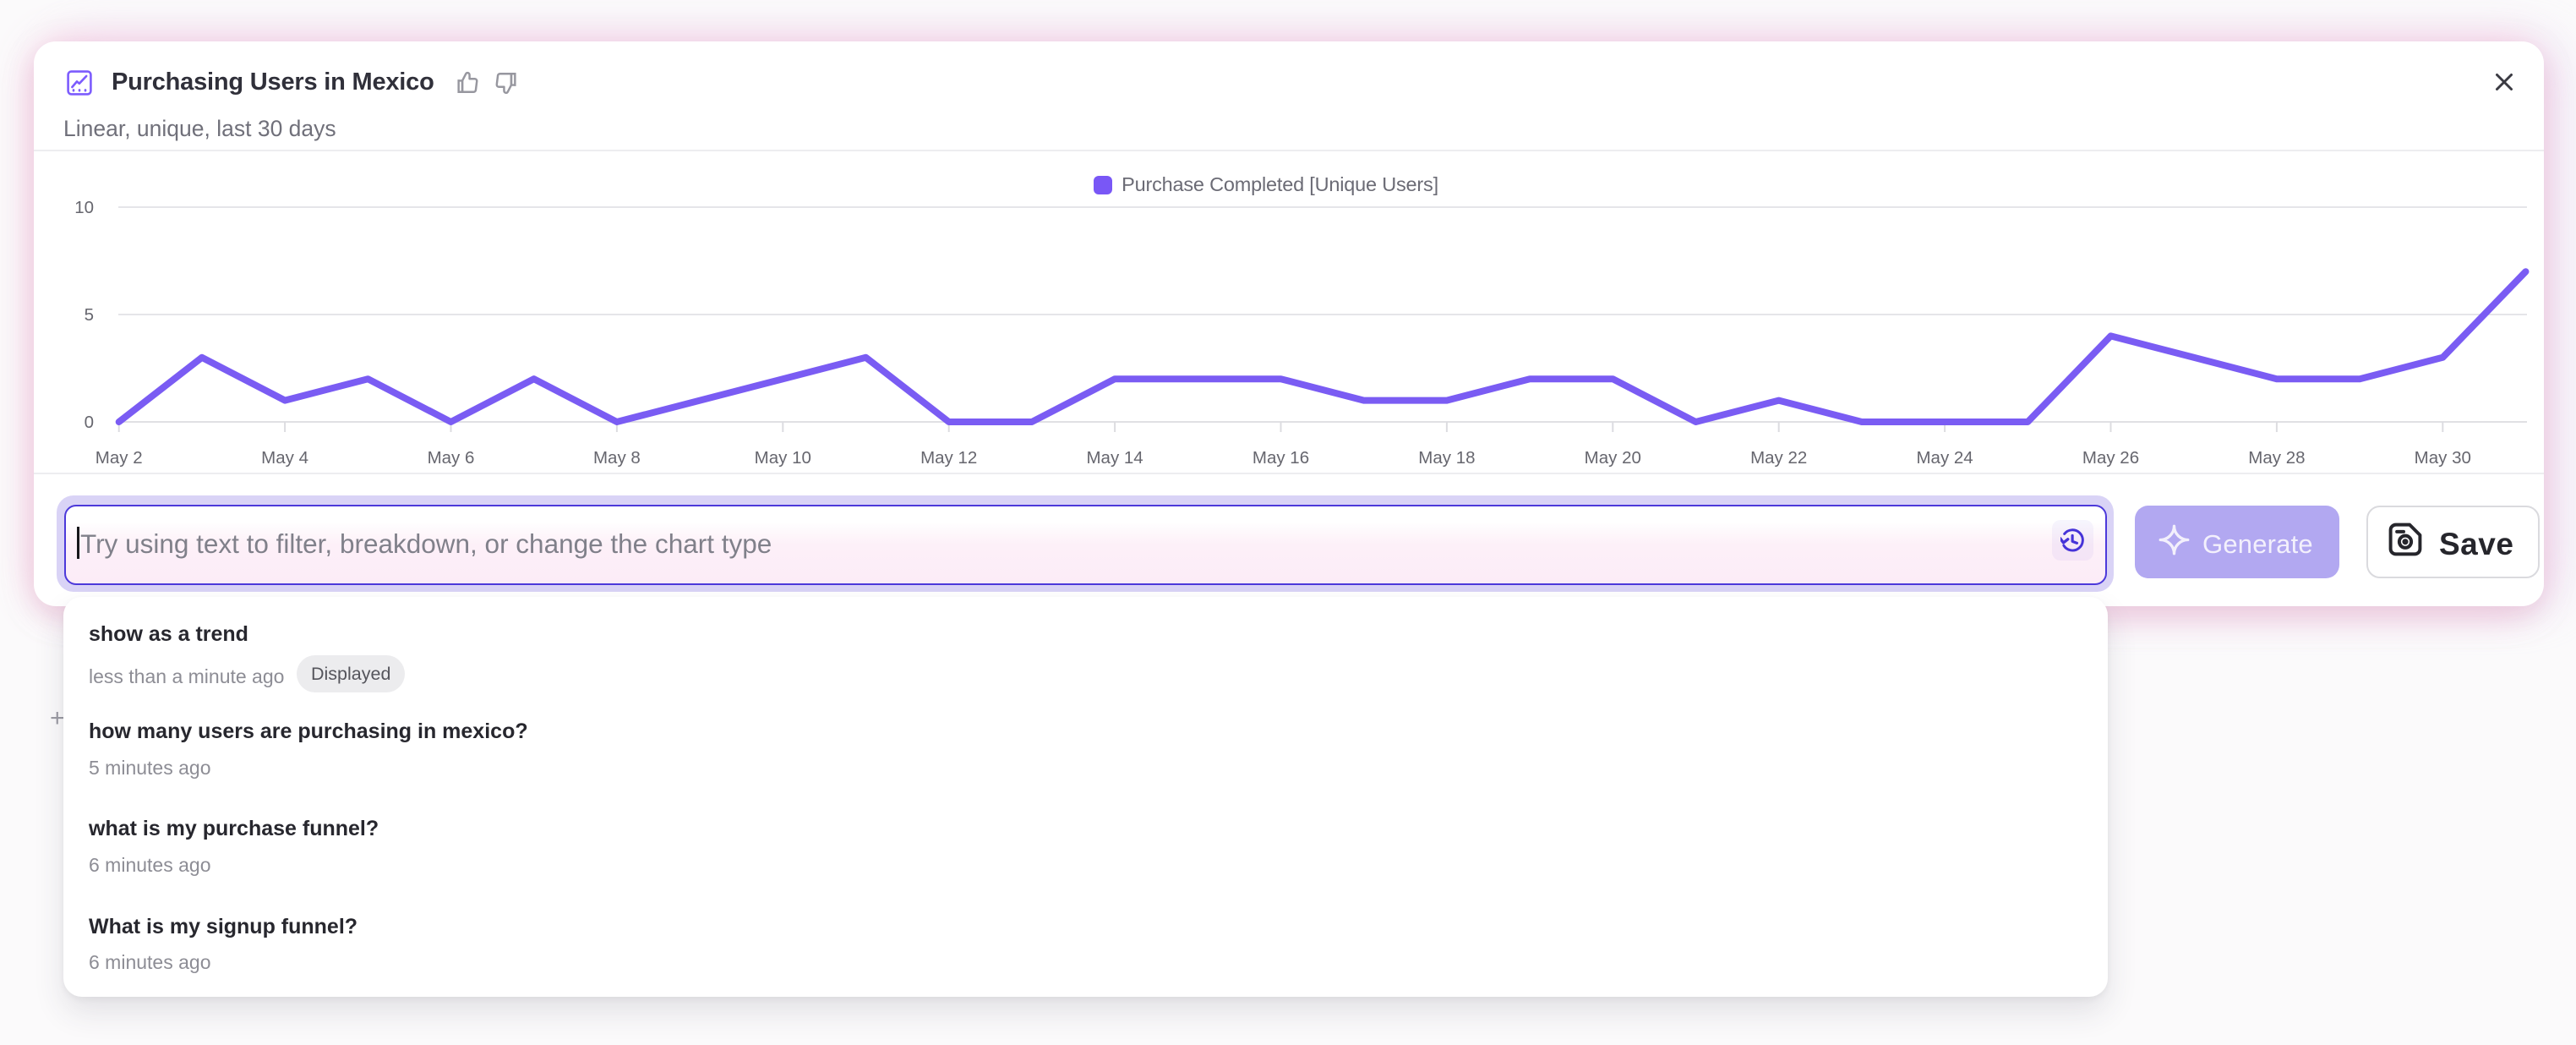 The width and height of the screenshot is (2576, 1045). Describe the element at coordinates (119, 458) in the screenshot. I see `svg-text: May 2` at that location.